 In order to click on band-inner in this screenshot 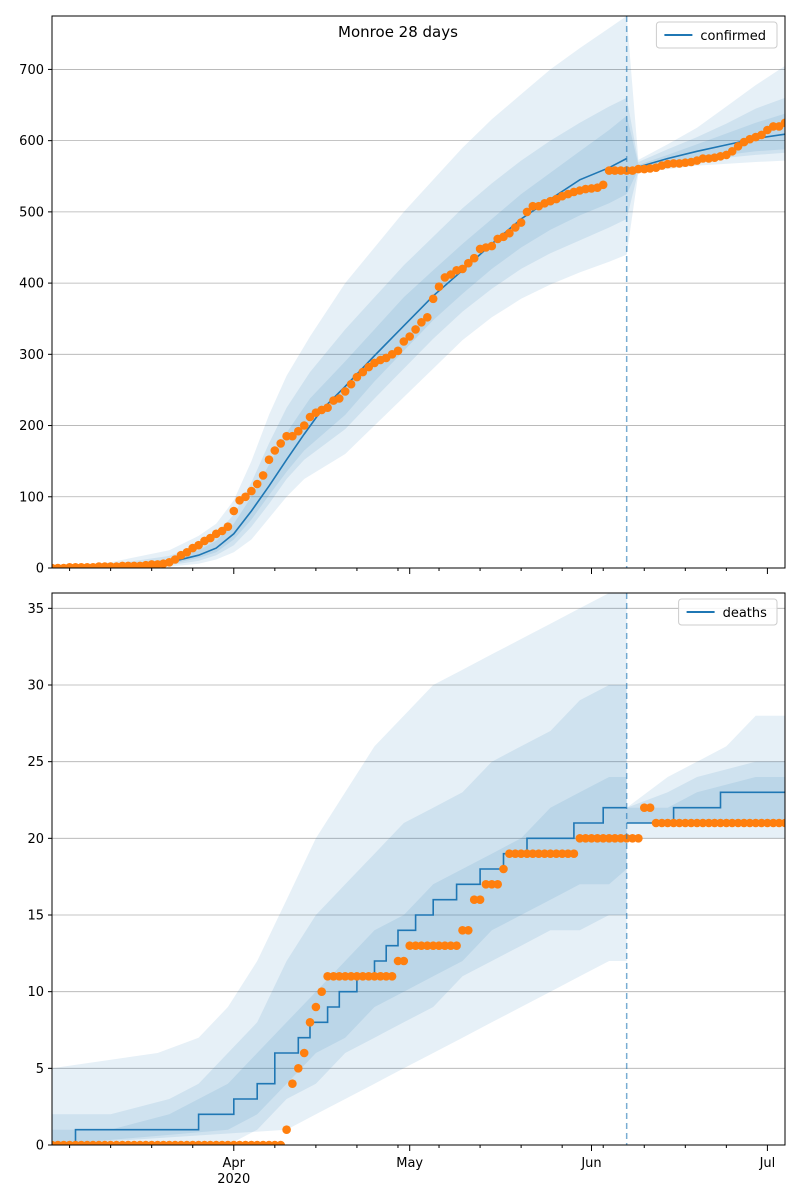, I will do `click(705, 154)`.